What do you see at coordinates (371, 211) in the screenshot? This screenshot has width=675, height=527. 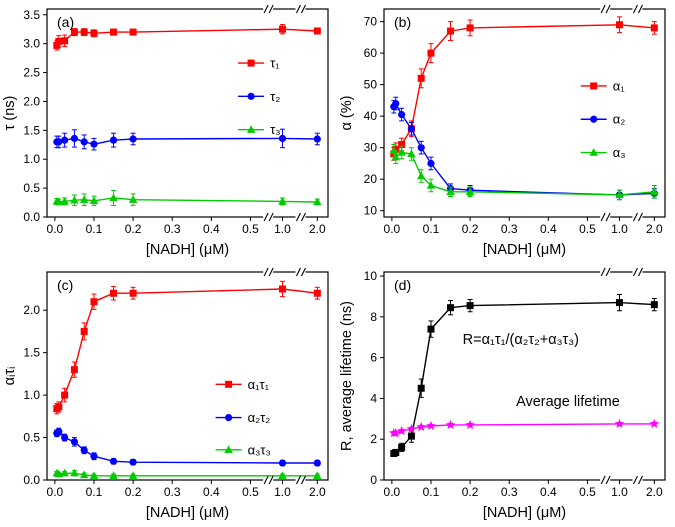 I see `y-tick-label: 10` at bounding box center [371, 211].